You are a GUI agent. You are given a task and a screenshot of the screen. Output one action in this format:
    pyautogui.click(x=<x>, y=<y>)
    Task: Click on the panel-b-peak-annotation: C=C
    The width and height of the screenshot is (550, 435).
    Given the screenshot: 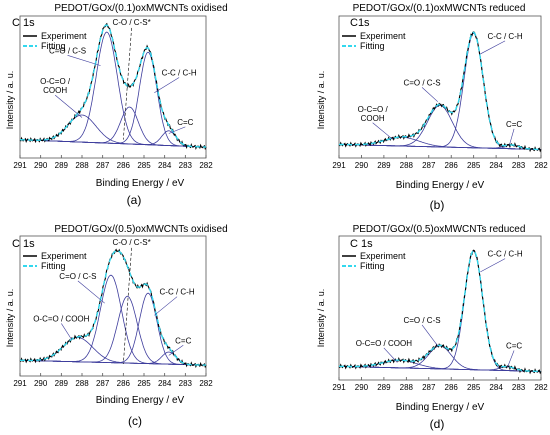 What is the action you would take?
    pyautogui.click(x=514, y=124)
    